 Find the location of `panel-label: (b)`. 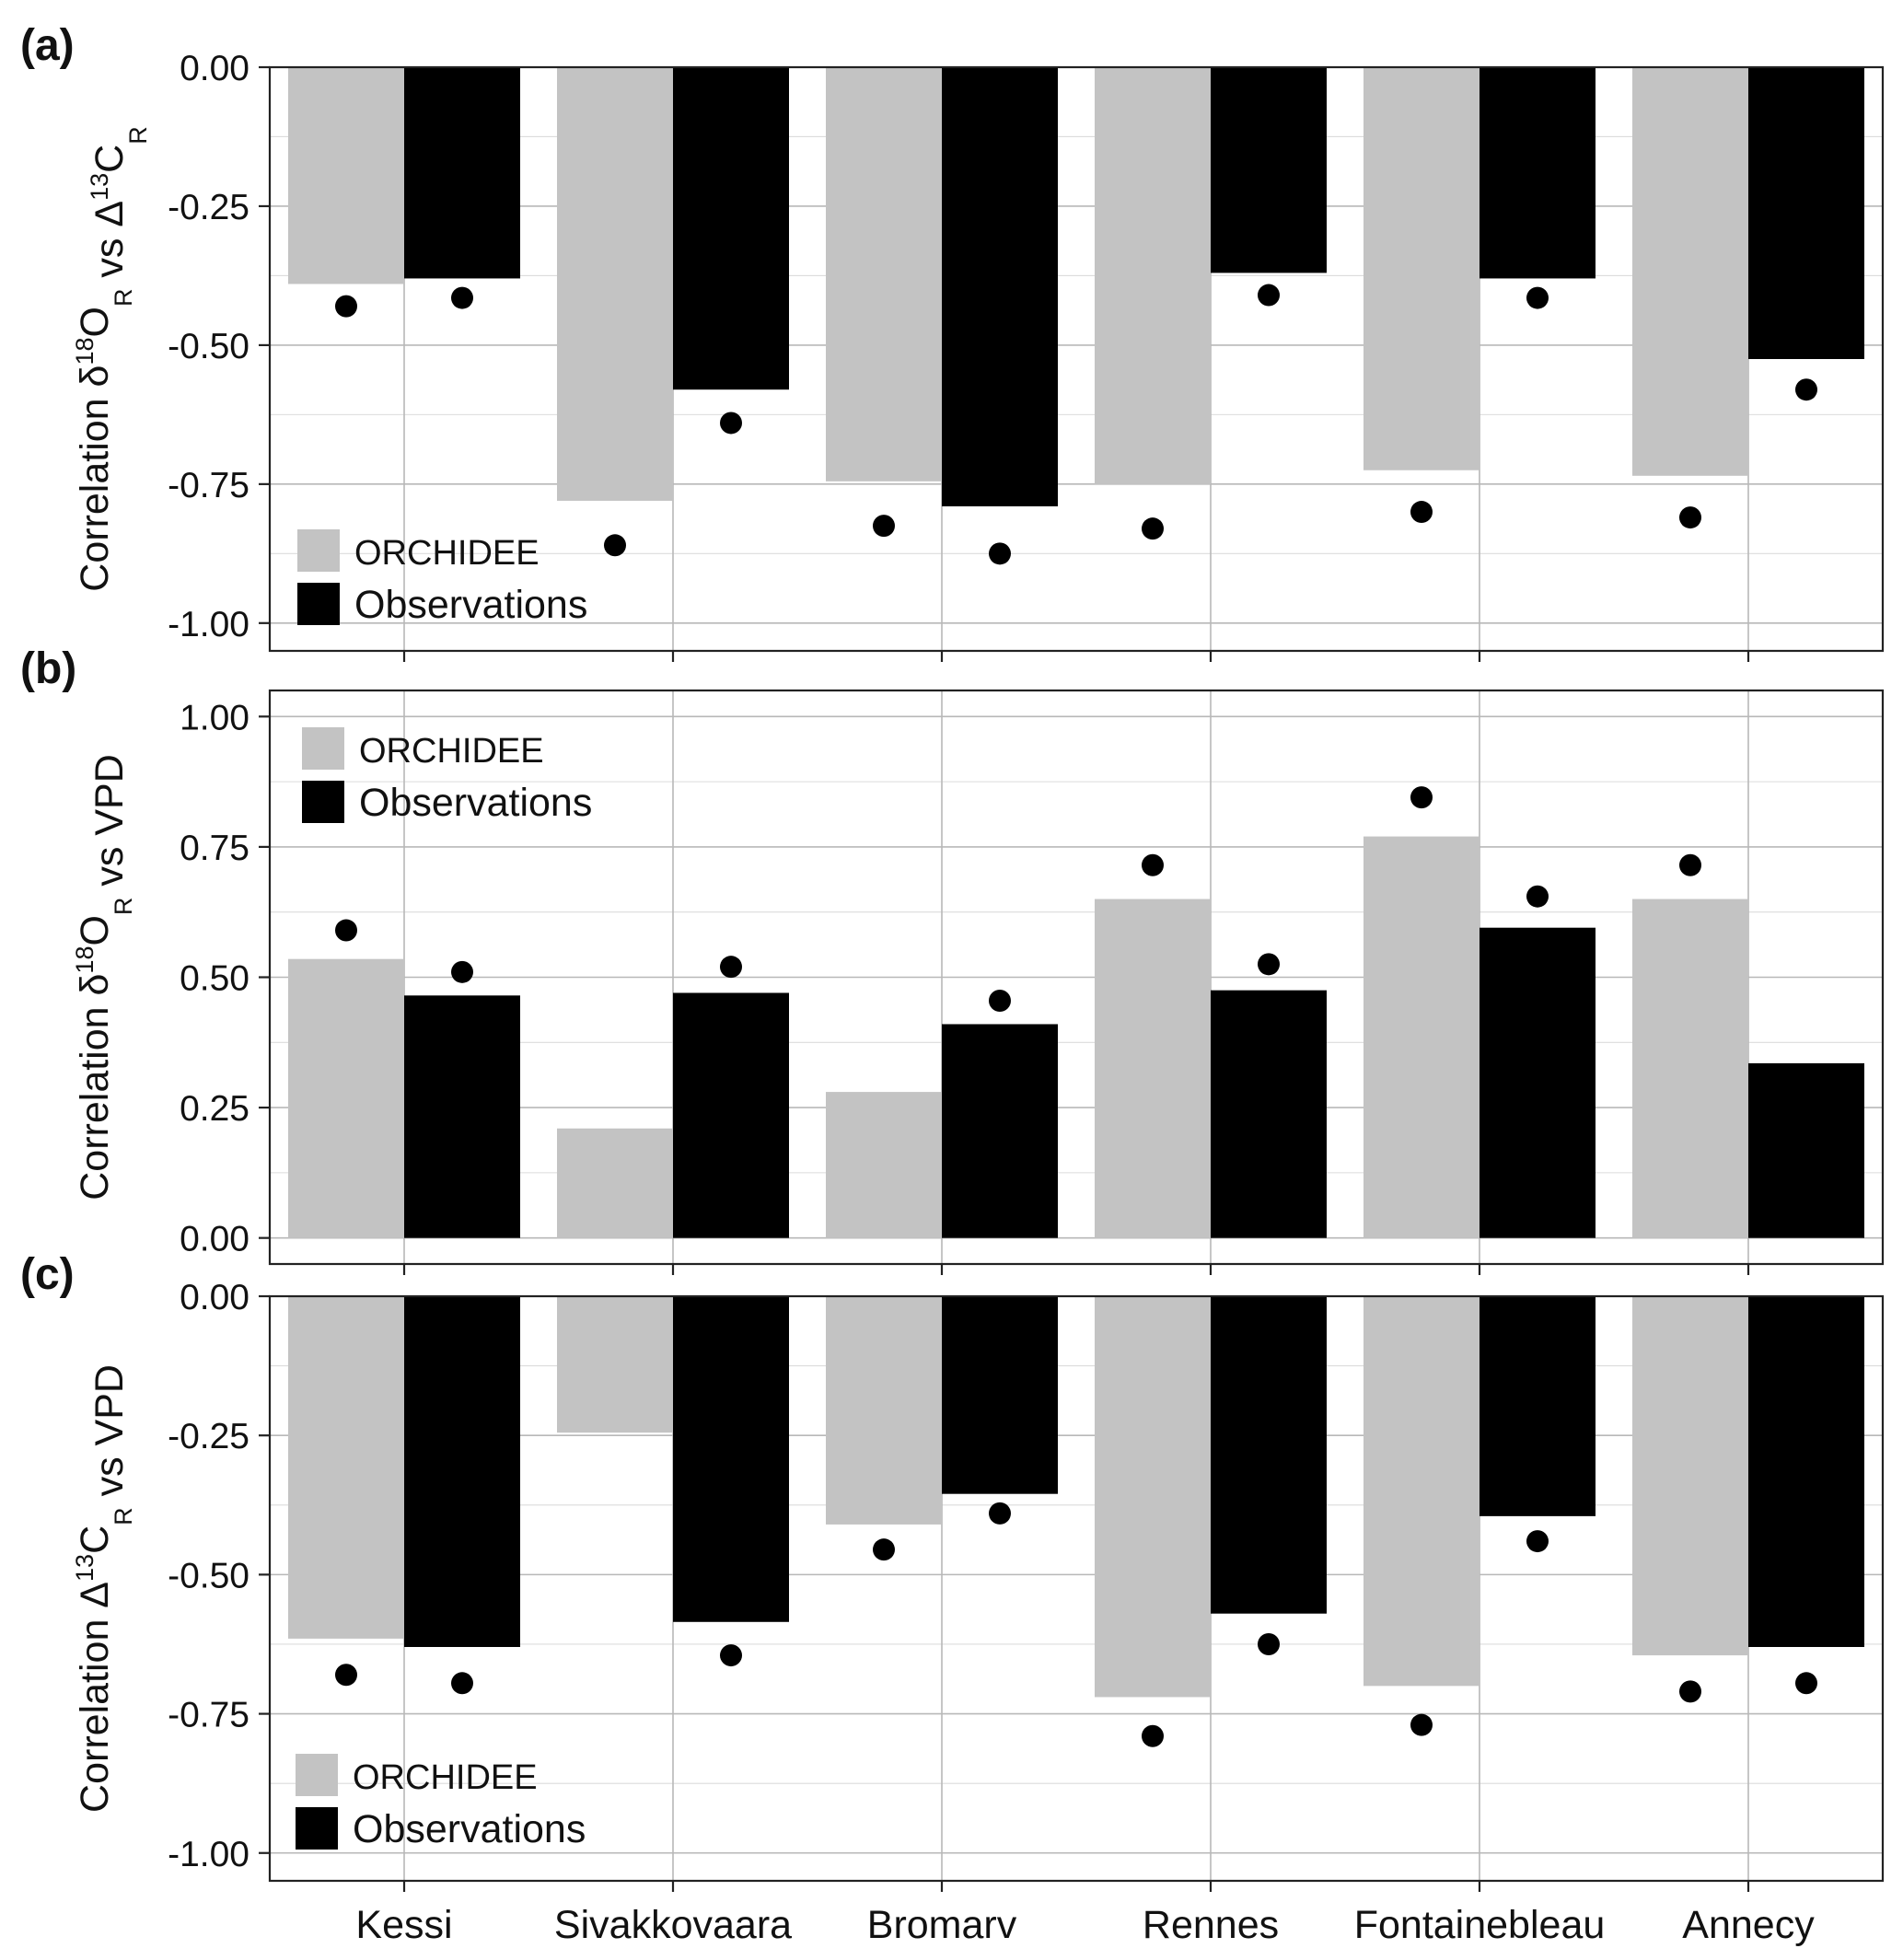

panel-label: (b) is located at coordinates (48, 668).